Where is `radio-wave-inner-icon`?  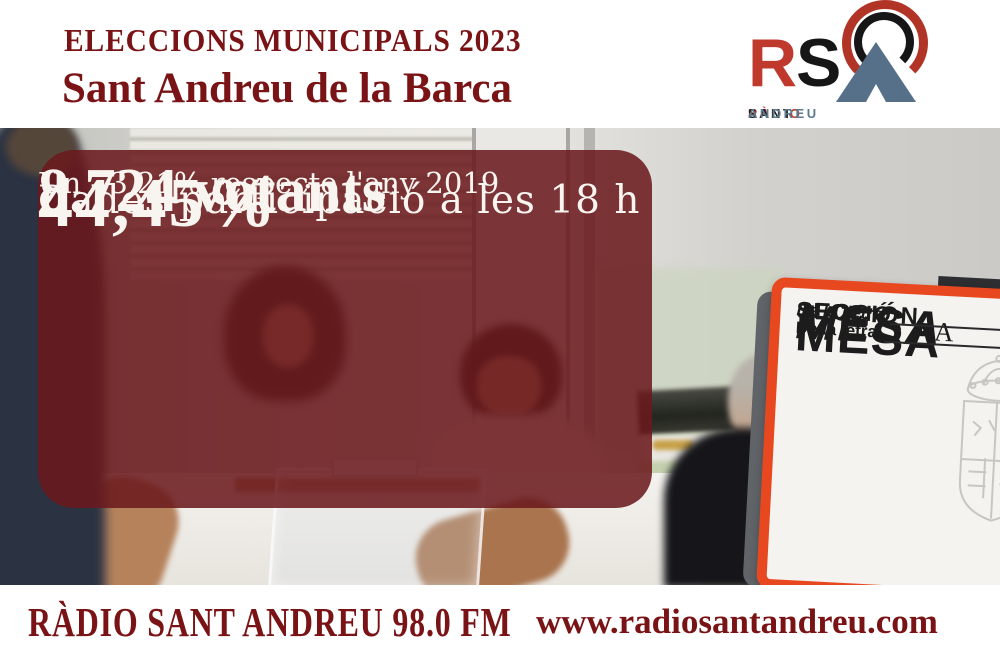
radio-wave-inner-icon is located at coordinates (884, 42).